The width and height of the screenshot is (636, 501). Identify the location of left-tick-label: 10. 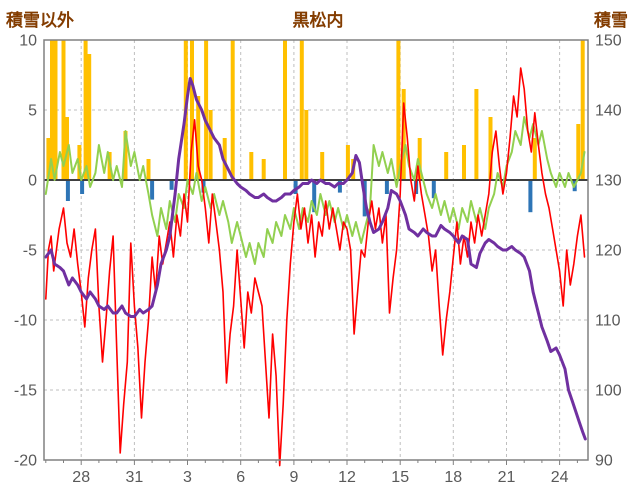
(28, 41).